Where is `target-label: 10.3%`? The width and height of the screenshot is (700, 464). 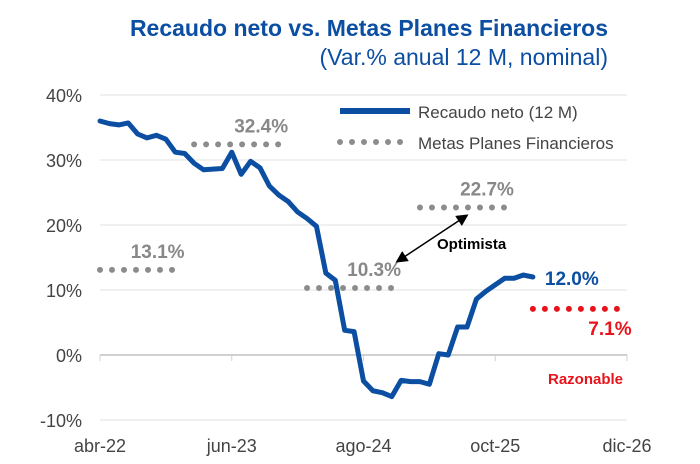 target-label: 10.3% is located at coordinates (374, 270).